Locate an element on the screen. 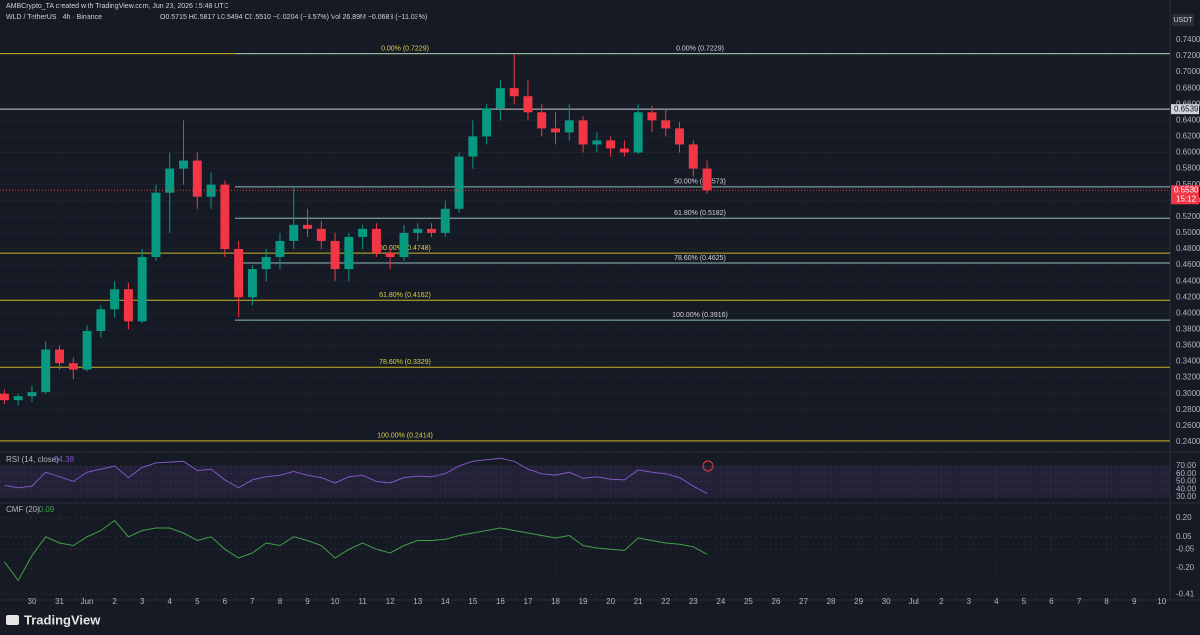 The width and height of the screenshot is (1200, 635). x-tick-label: 23 is located at coordinates (693, 601).